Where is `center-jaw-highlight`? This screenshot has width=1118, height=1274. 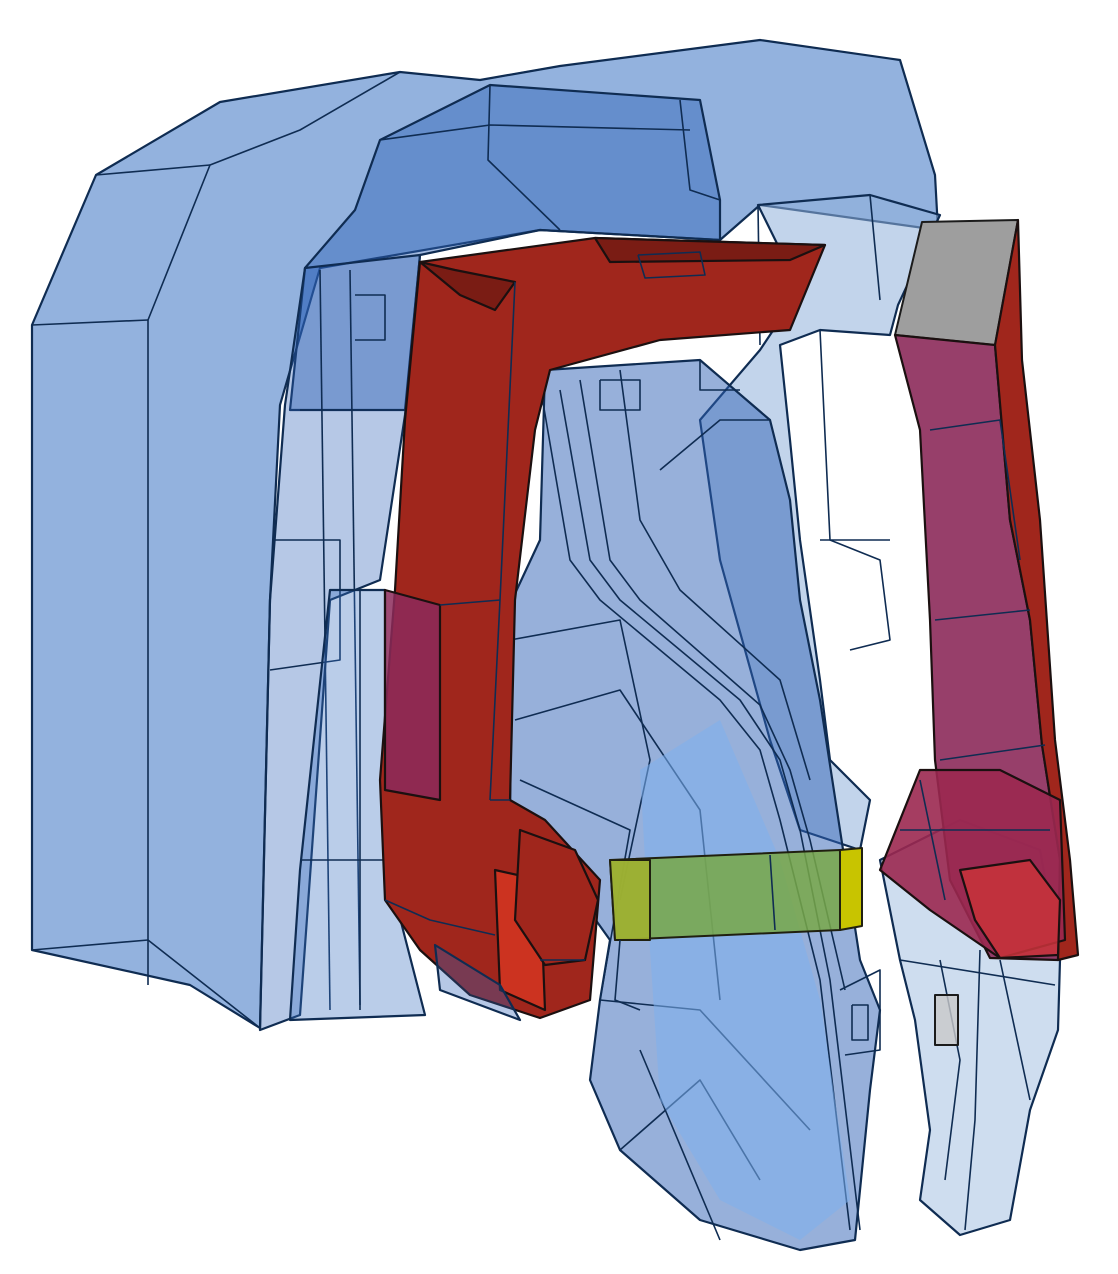
center-jaw-highlight is located at coordinates (745, 980).